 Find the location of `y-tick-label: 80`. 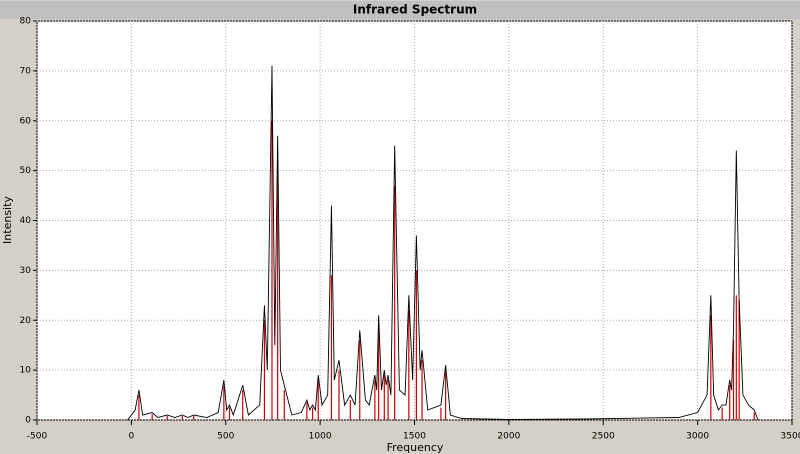

y-tick-label: 80 is located at coordinates (26, 22).